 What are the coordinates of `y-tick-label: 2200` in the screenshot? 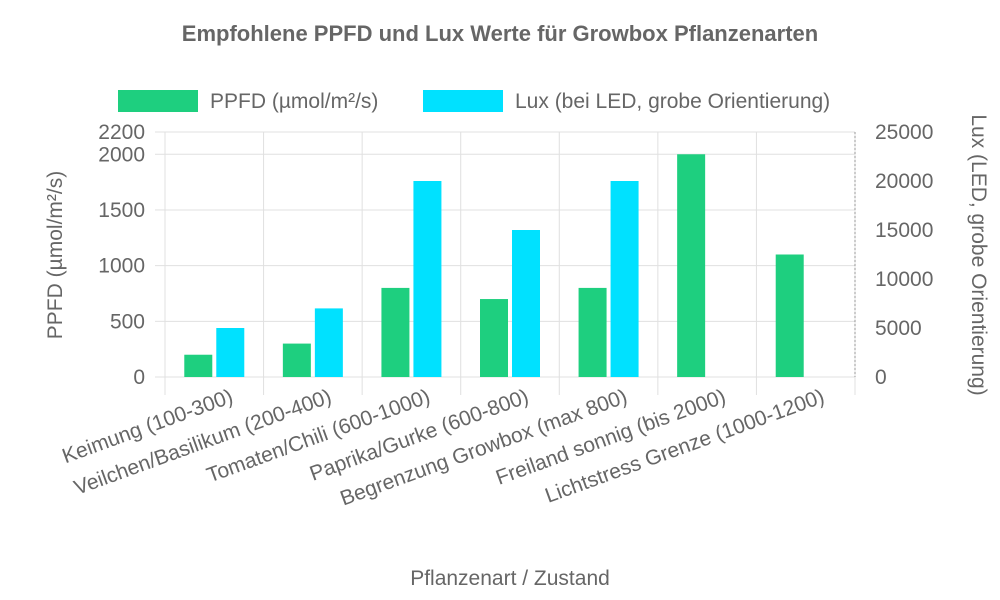 It's located at (121, 132).